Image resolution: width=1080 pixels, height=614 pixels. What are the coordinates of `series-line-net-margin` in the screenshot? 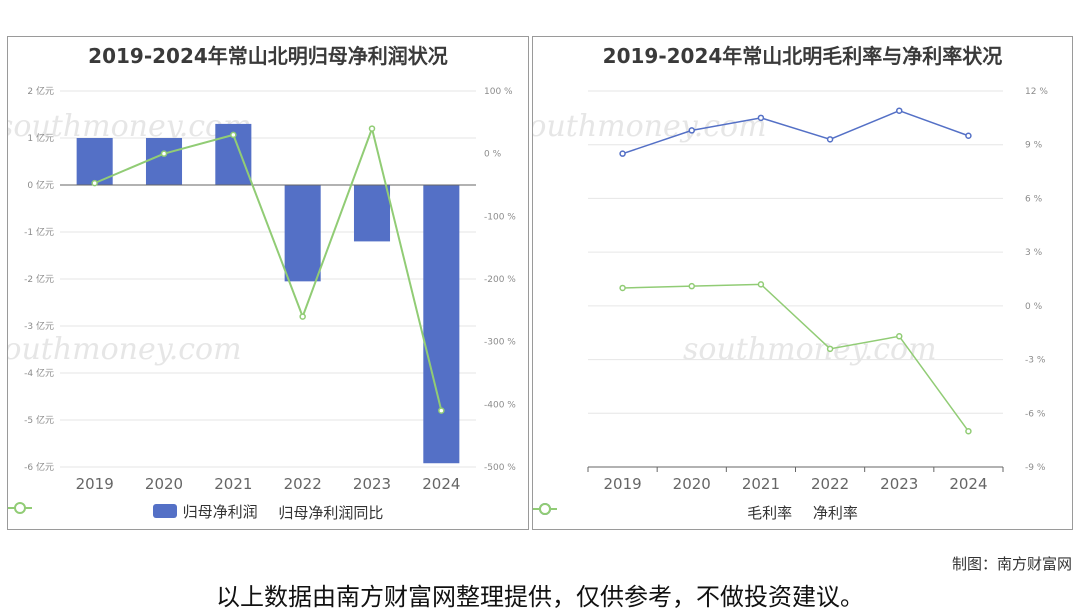 It's located at (796, 357).